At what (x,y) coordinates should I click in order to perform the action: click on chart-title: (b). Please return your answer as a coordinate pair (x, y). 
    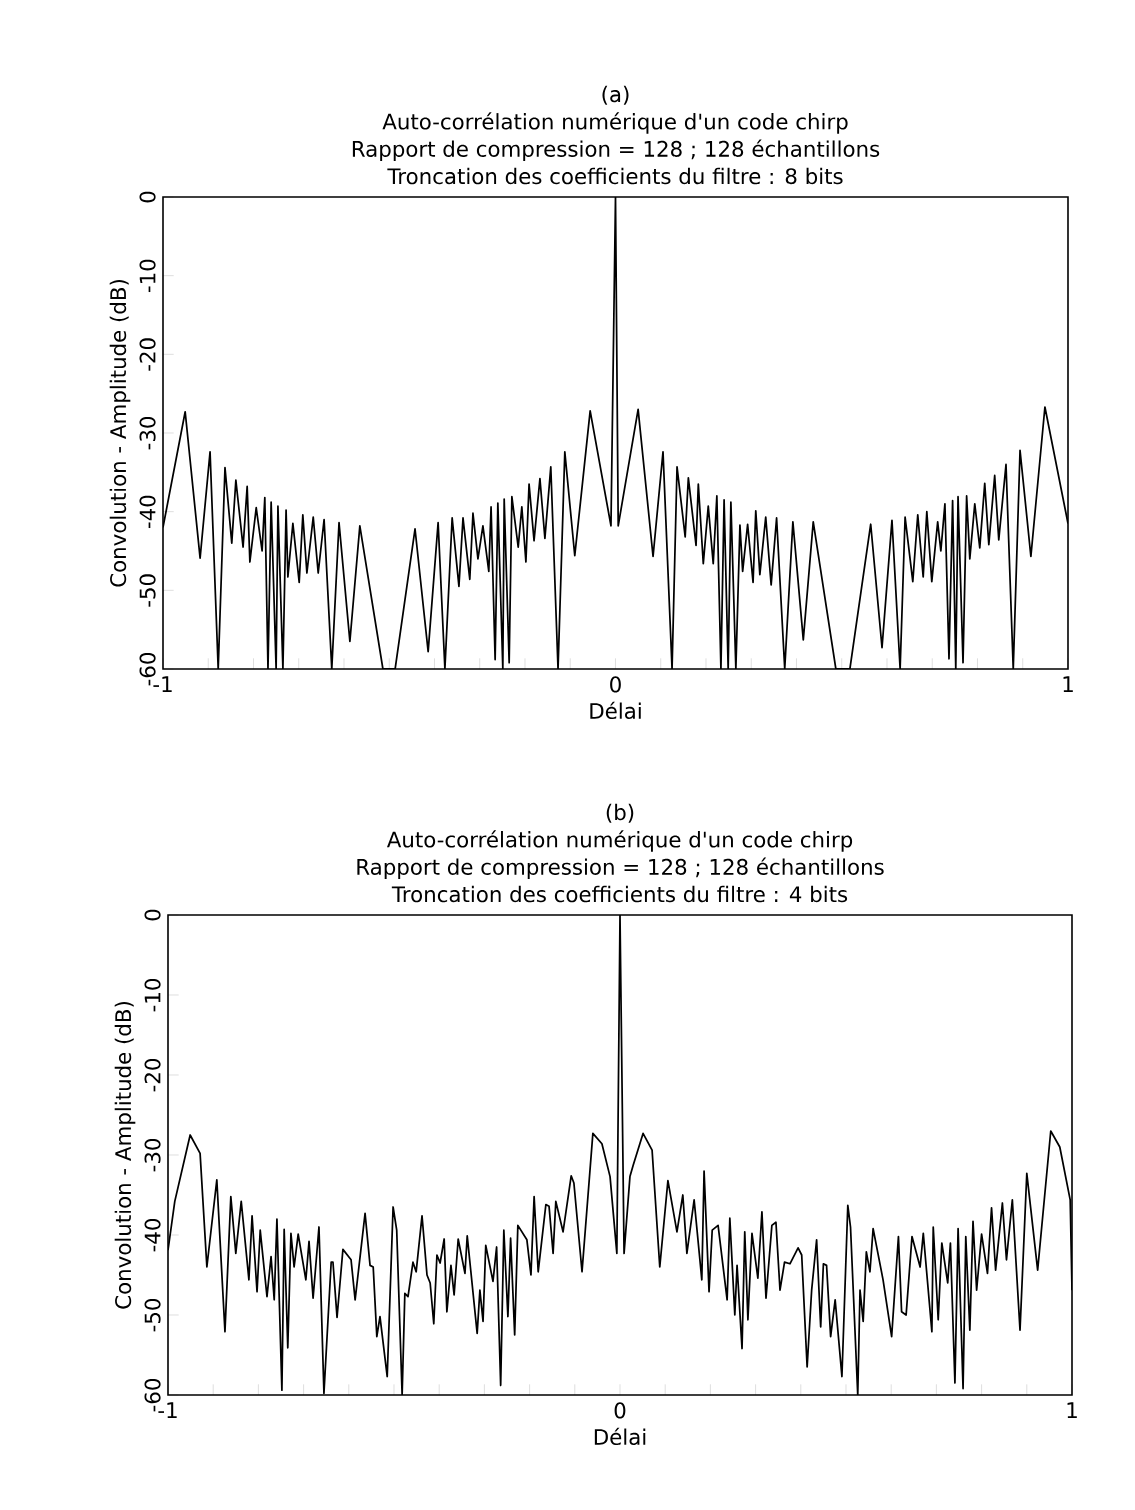
    Looking at the image, I should click on (620, 813).